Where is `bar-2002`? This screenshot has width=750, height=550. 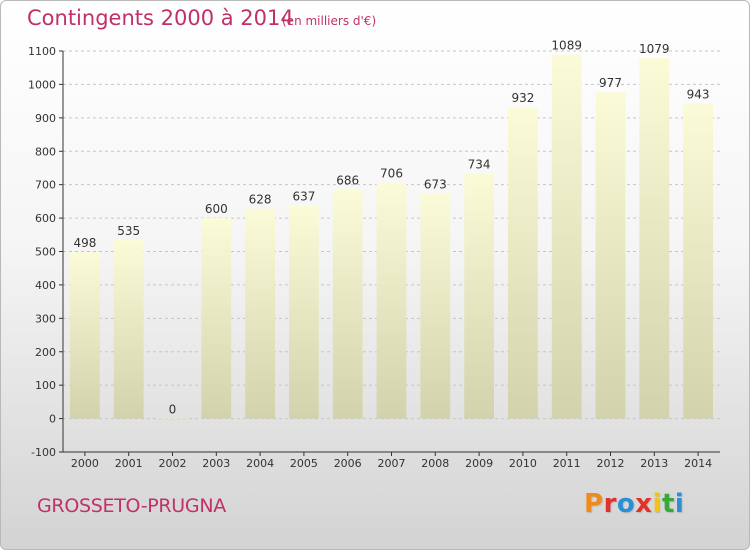 bar-2002 is located at coordinates (172, 419).